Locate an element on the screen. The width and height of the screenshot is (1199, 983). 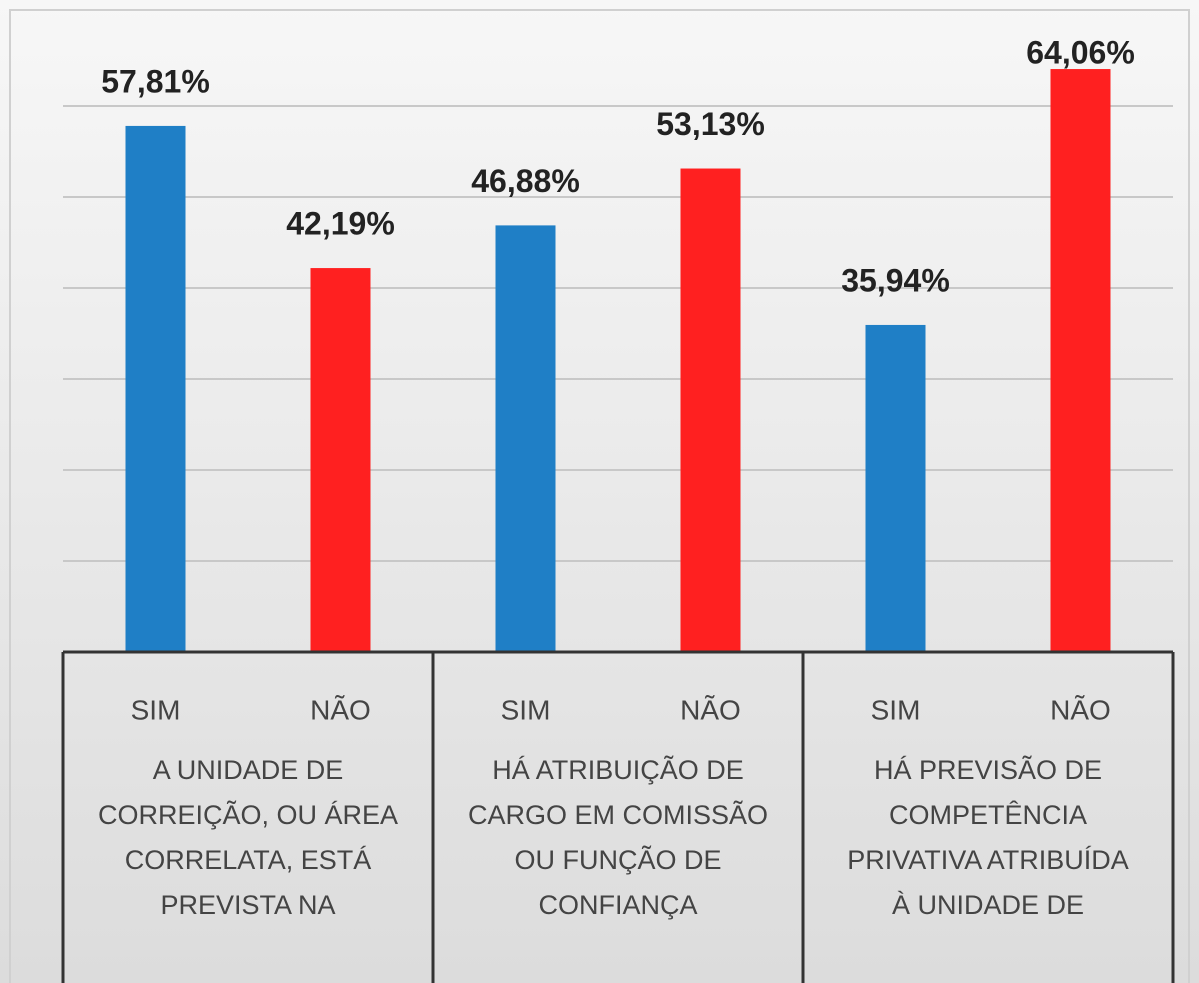
group-label: HÁ PREVISÃO DE is located at coordinates (988, 769).